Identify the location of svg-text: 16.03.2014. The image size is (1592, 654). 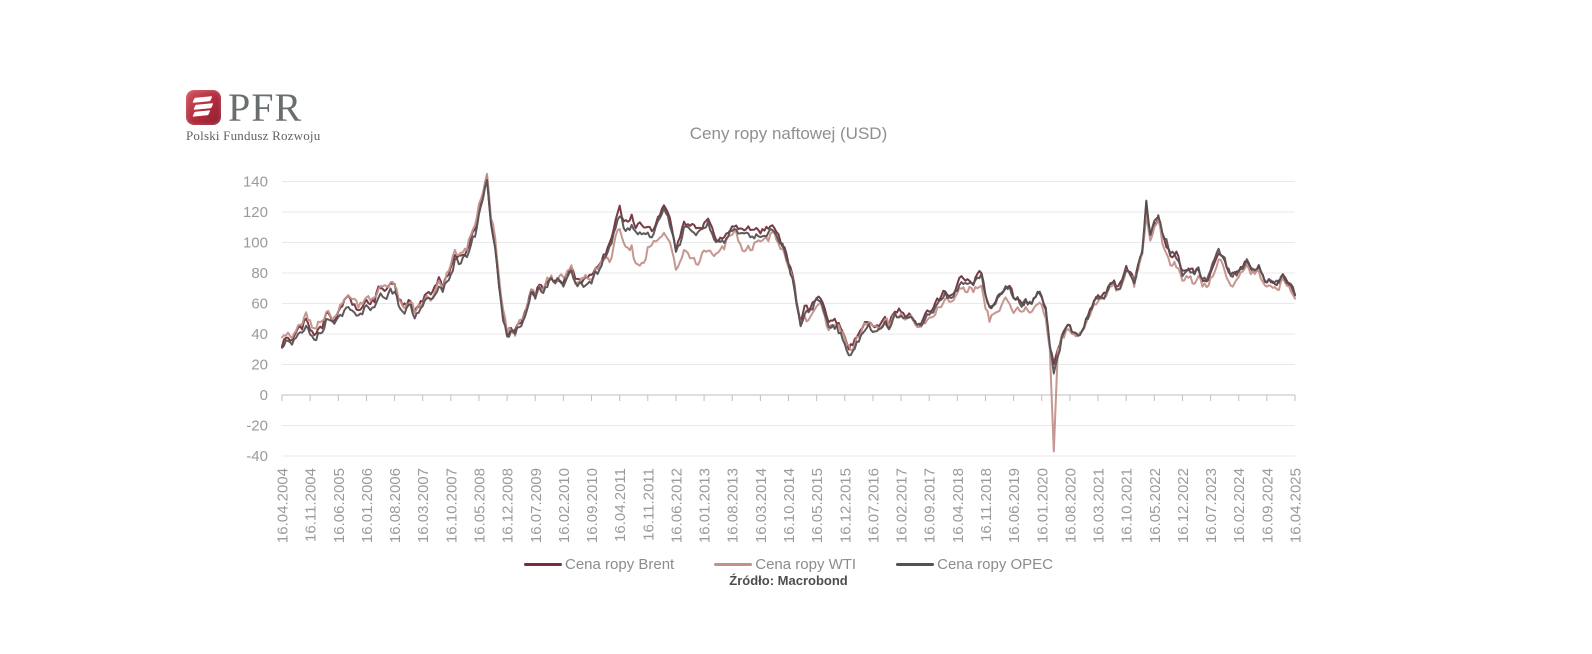
(761, 505).